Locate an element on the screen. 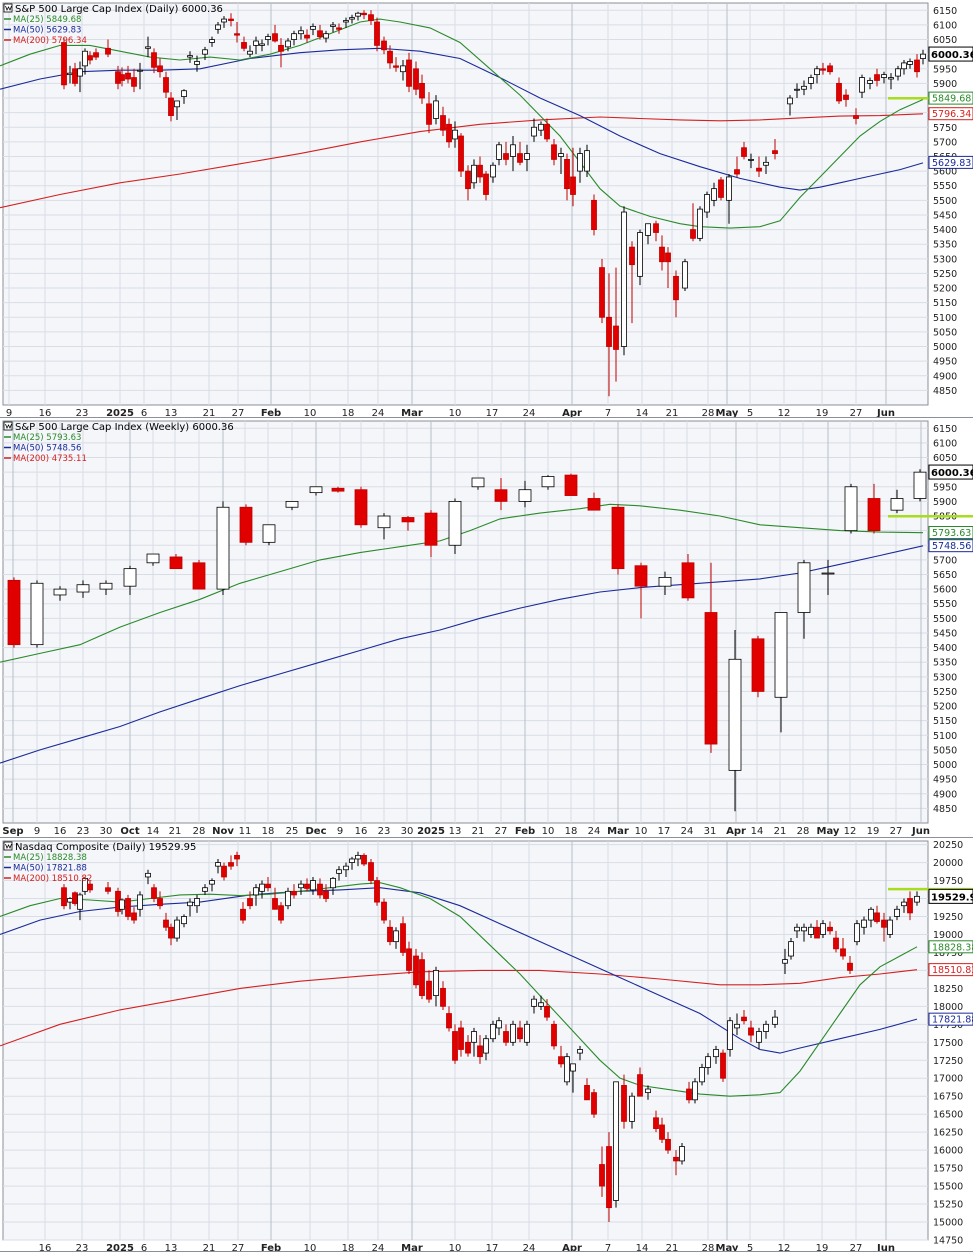 This screenshot has width=973, height=1252. y-tick-label: 5050 is located at coordinates (945, 332).